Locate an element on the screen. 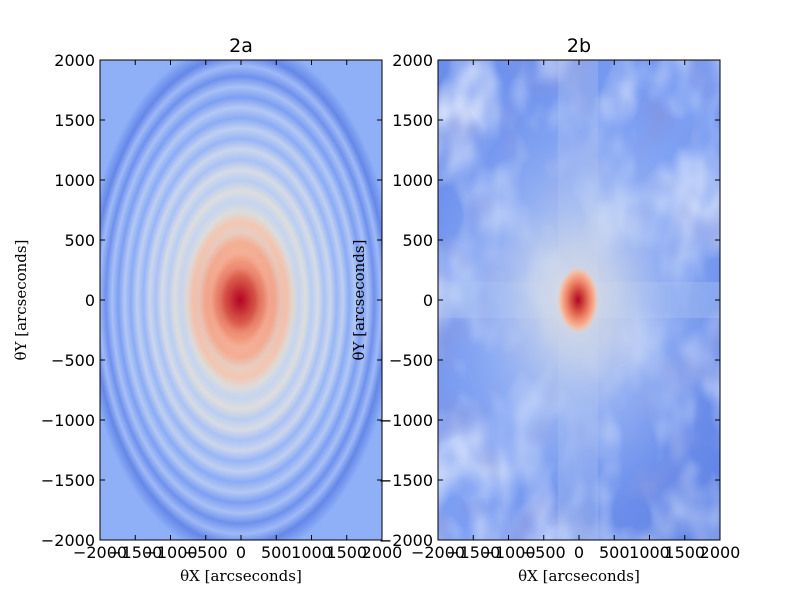 Image resolution: width=800 pixels, height=600 pixels. panel-2b-ytick-label: −500 is located at coordinates (411, 360).